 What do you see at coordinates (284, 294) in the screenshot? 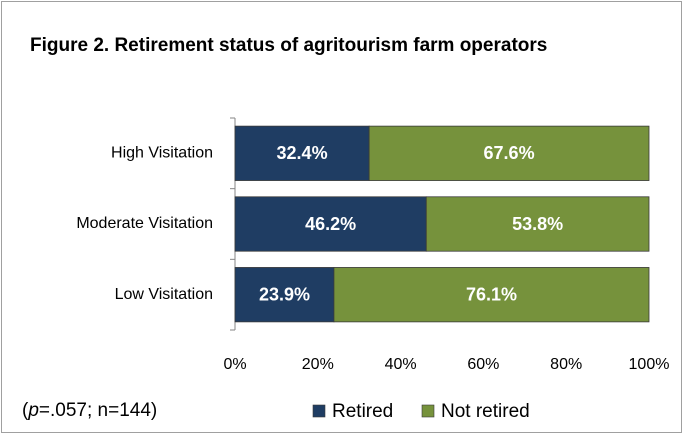
I see `data-label: 23.9%` at bounding box center [284, 294].